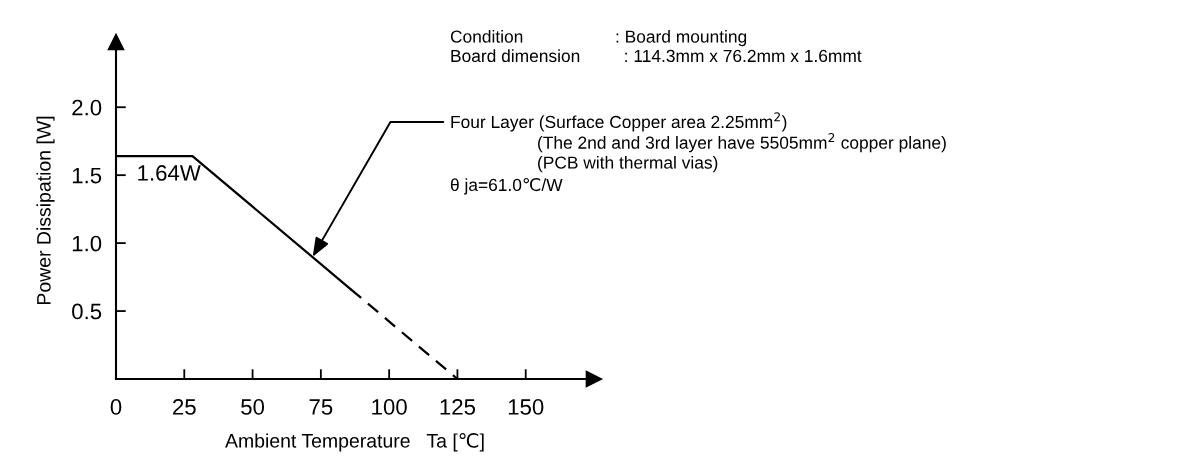 The image size is (1186, 464). Describe the element at coordinates (619, 122) in the screenshot. I see `annotation: Four Layer (Surface Copper area 2.25mm$^{2}$)` at that location.